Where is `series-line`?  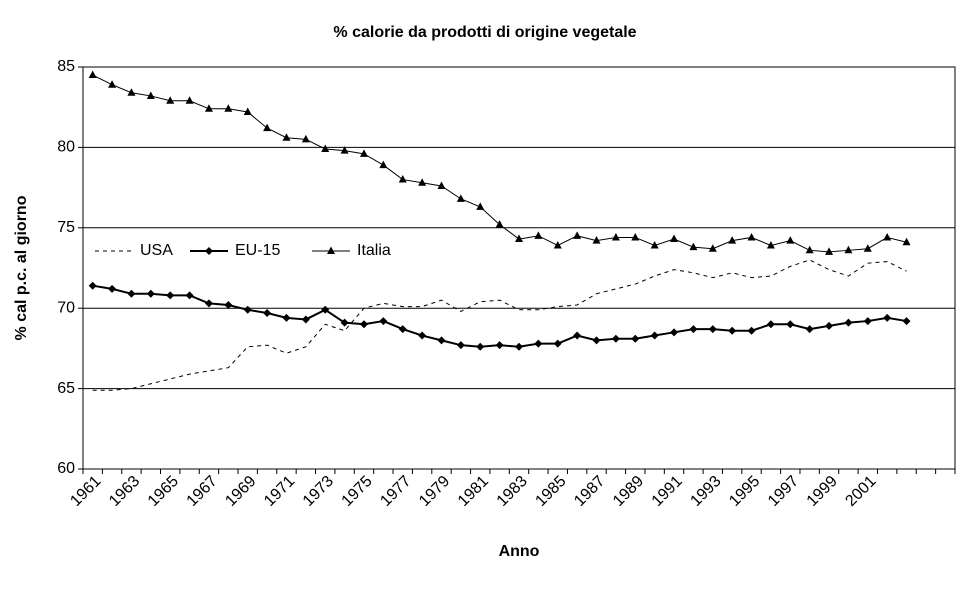 series-line is located at coordinates (499, 316).